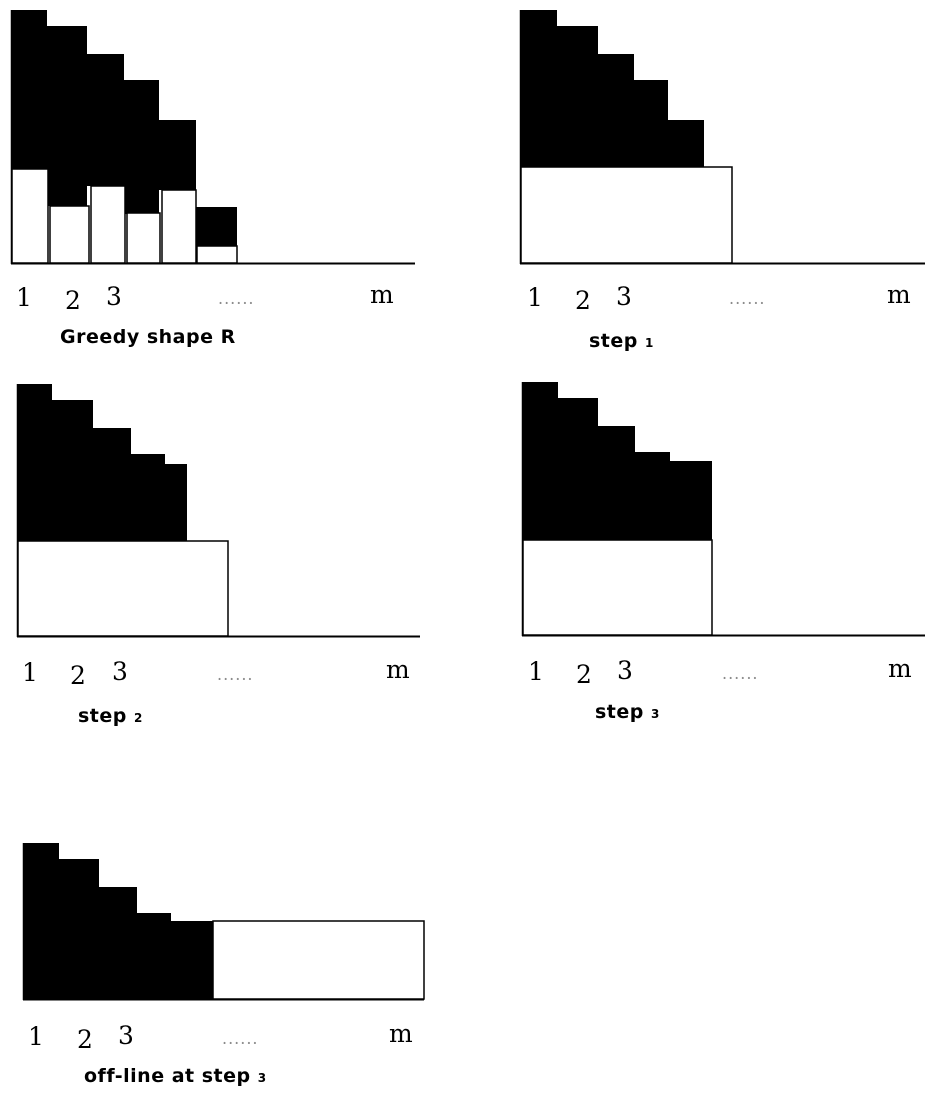 This screenshot has width=927, height=1100. I want to click on greedy-shape-diagram, so click(212, 137).